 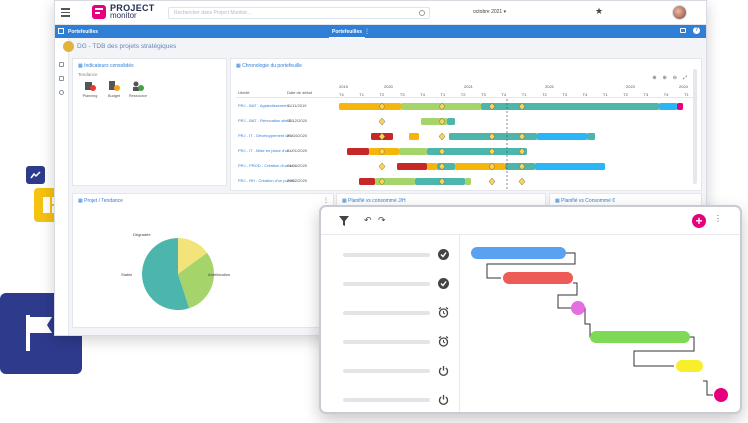 What do you see at coordinates (368, 220) in the screenshot?
I see `undo-icon: ↶` at bounding box center [368, 220].